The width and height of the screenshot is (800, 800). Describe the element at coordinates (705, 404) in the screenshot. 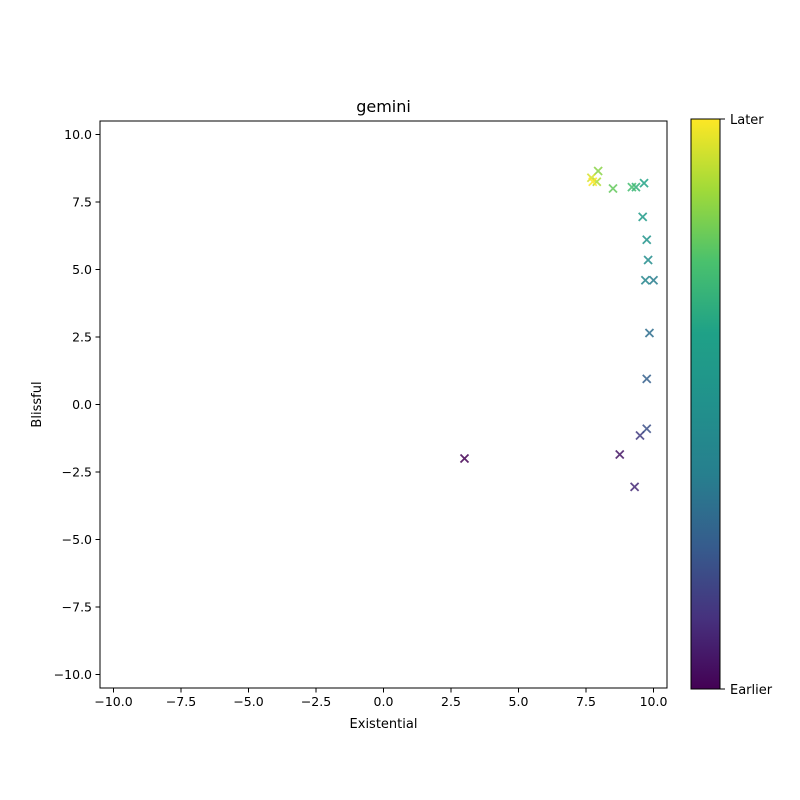

I see `colorbar-gradient` at that location.